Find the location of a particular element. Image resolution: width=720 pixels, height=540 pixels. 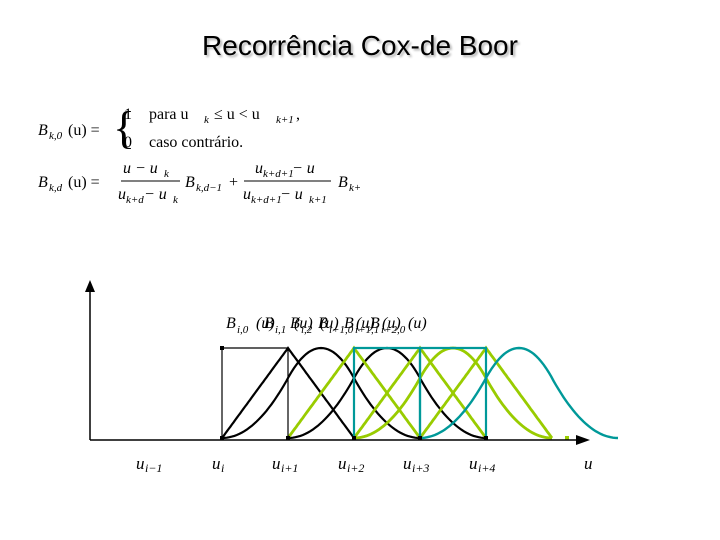

formula-case1-val: 1 is located at coordinates (128, 114).